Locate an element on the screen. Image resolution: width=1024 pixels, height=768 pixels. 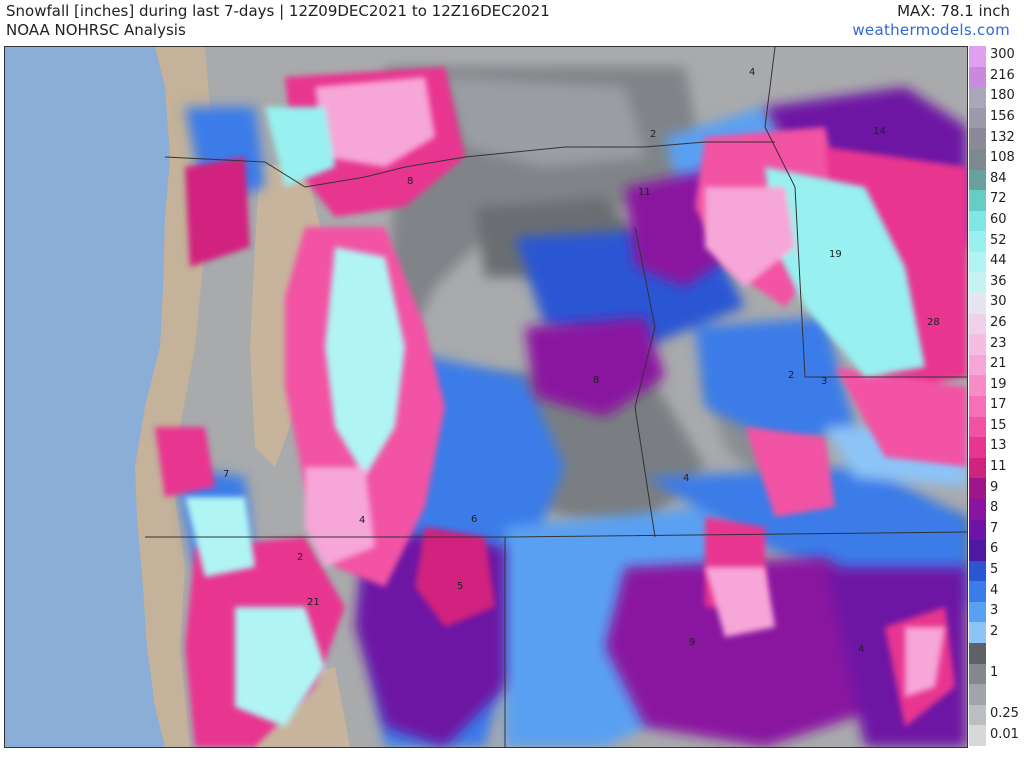
legend-label: 3 is located at coordinates (994, 611).